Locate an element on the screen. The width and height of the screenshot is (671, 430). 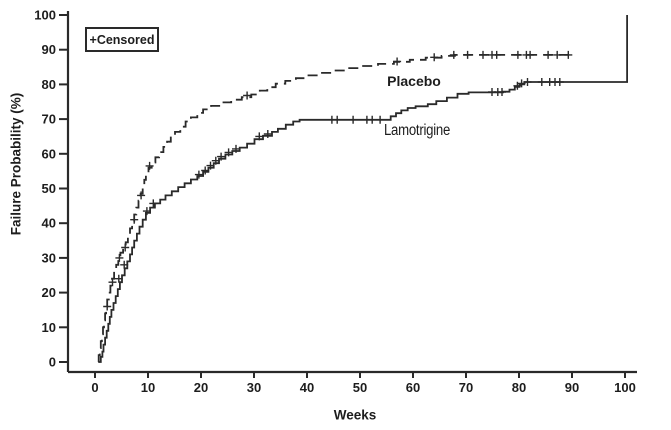
y-axis-title: Failure Probability (%) is located at coordinates (16, 164).